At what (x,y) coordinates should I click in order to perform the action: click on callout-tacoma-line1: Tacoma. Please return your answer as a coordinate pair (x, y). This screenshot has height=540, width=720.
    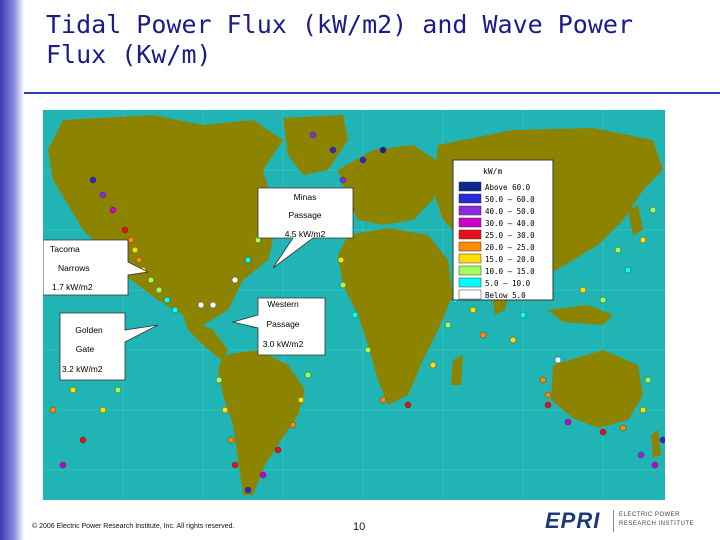
    Looking at the image, I should click on (65, 249).